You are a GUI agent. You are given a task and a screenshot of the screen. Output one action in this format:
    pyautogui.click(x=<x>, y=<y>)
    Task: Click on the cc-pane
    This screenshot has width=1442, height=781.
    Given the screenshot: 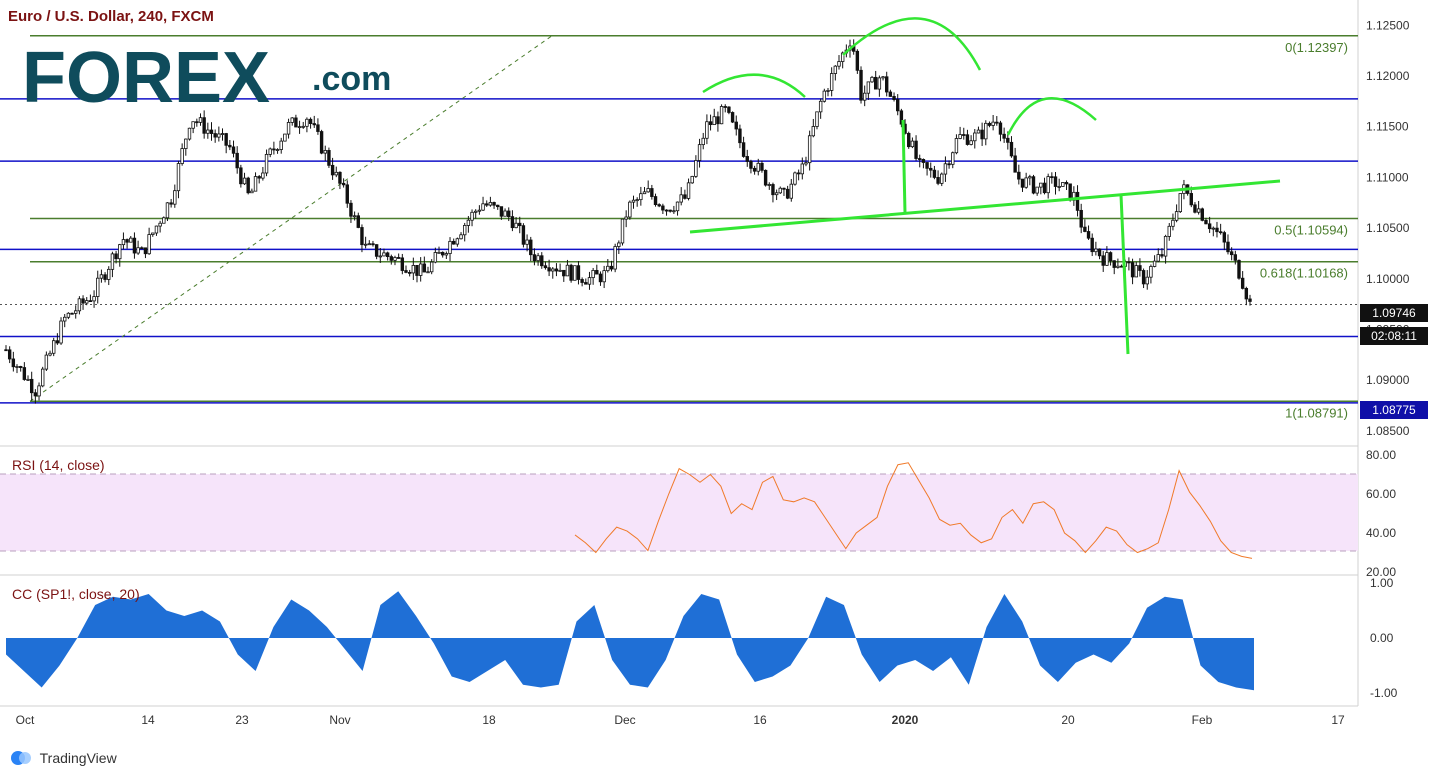 What is the action you would take?
    pyautogui.click(x=630, y=641)
    